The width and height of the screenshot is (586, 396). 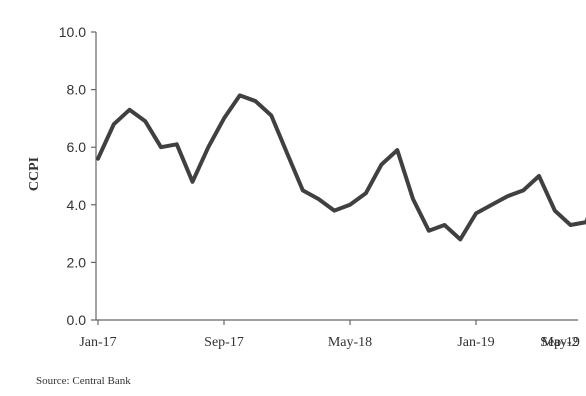 What do you see at coordinates (77, 320) in the screenshot?
I see `y-tick-label: 0.0` at bounding box center [77, 320].